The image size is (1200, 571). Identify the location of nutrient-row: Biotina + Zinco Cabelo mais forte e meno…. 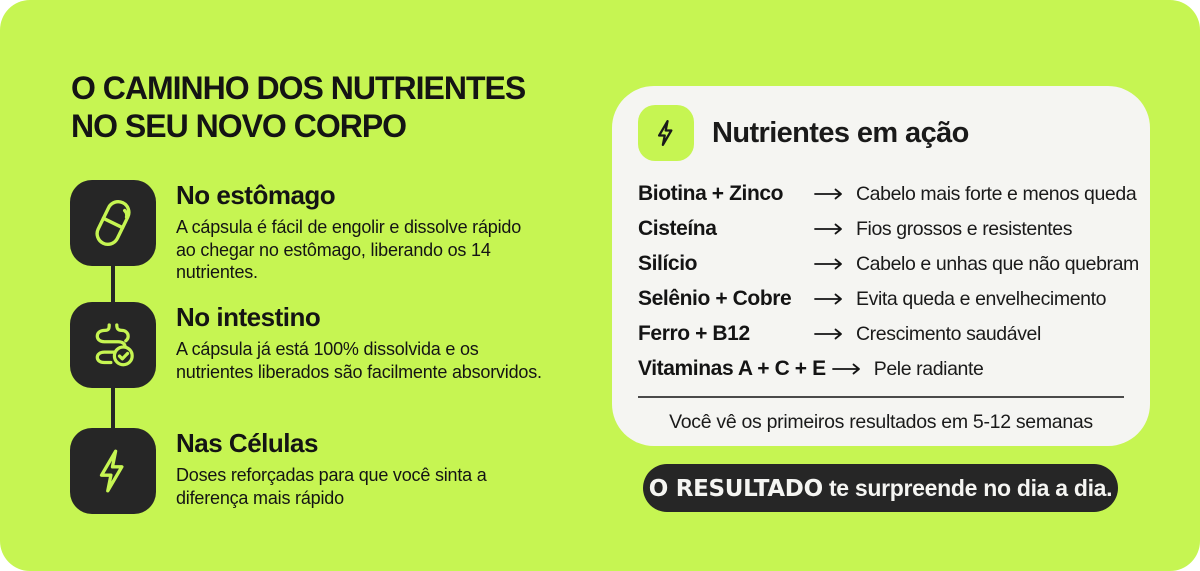
(887, 194).